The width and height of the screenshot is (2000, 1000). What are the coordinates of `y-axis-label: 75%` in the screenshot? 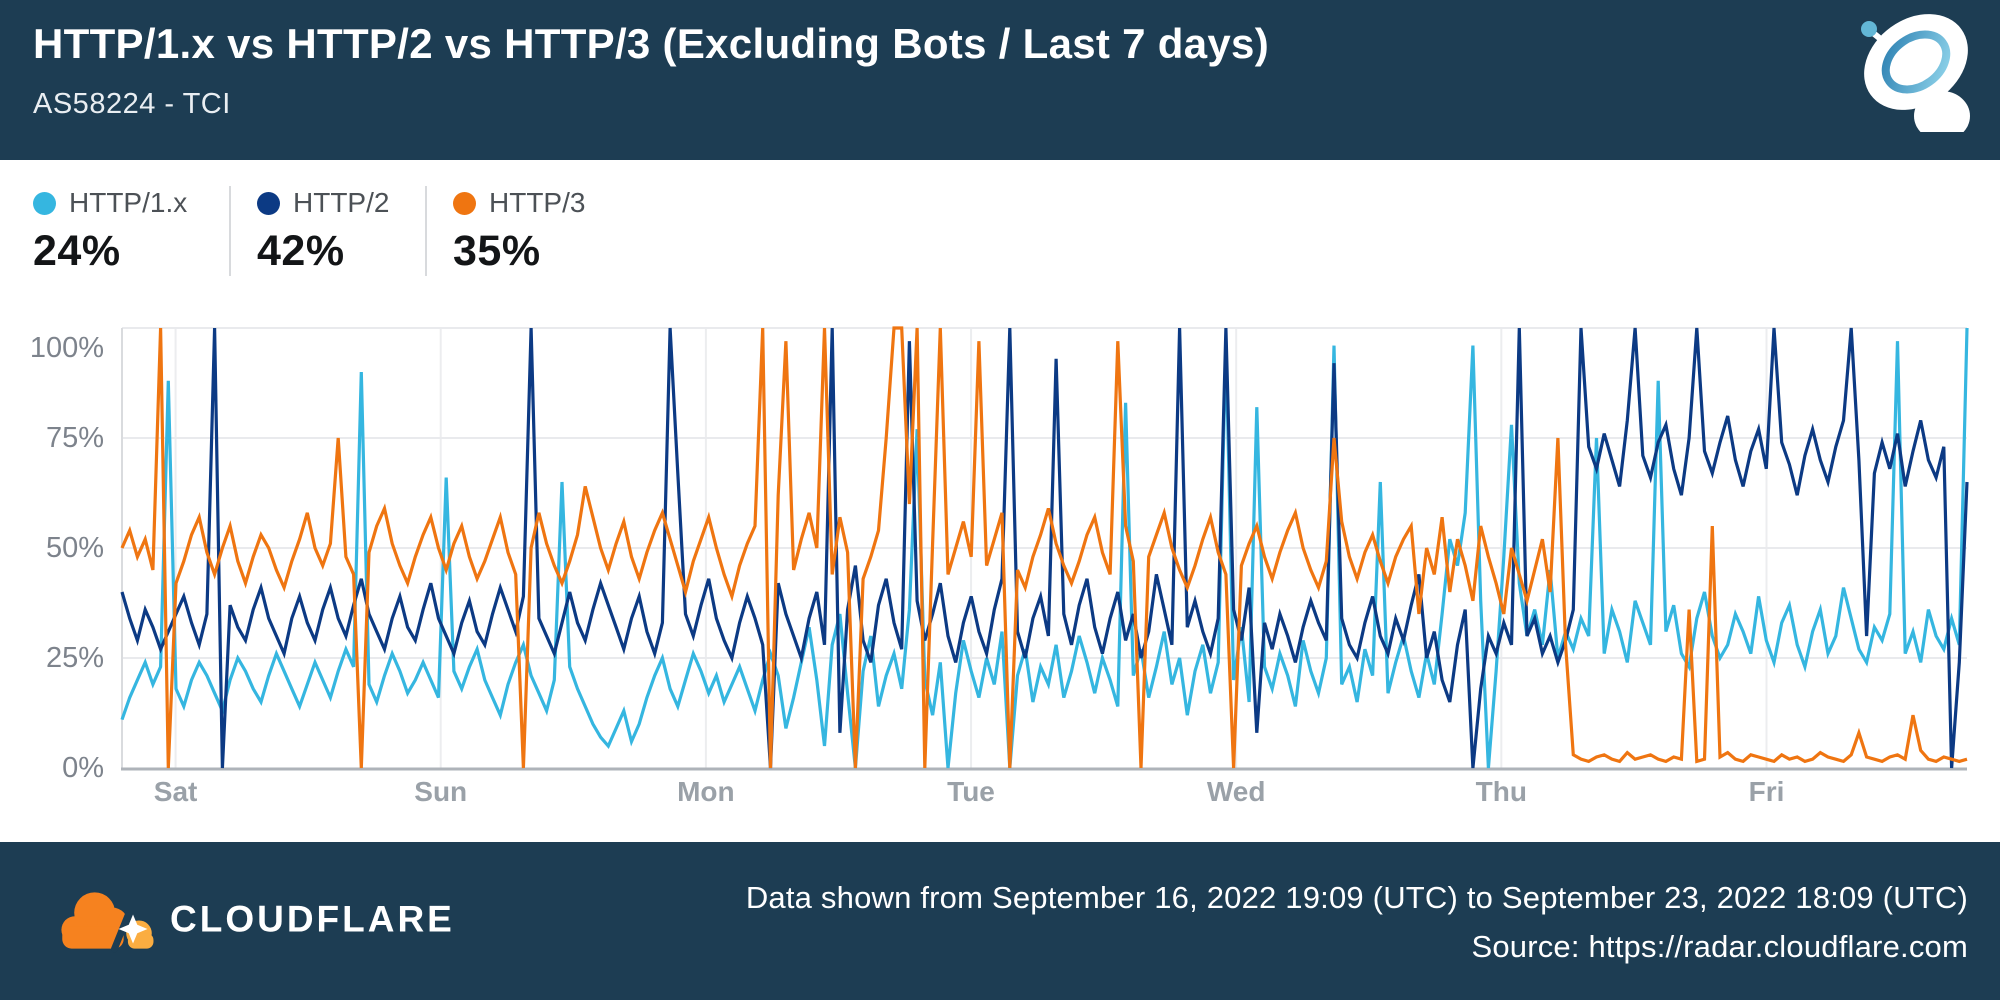 It's located at (74, 438).